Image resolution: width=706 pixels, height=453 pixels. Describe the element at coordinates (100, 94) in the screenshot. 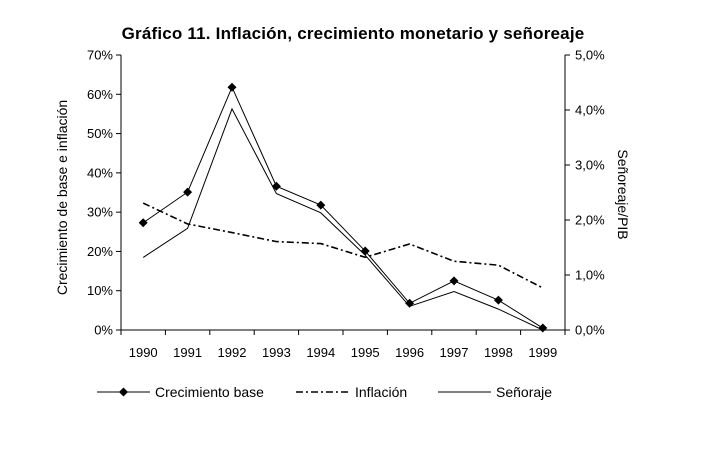

I see `left-tick-label: 60%` at that location.